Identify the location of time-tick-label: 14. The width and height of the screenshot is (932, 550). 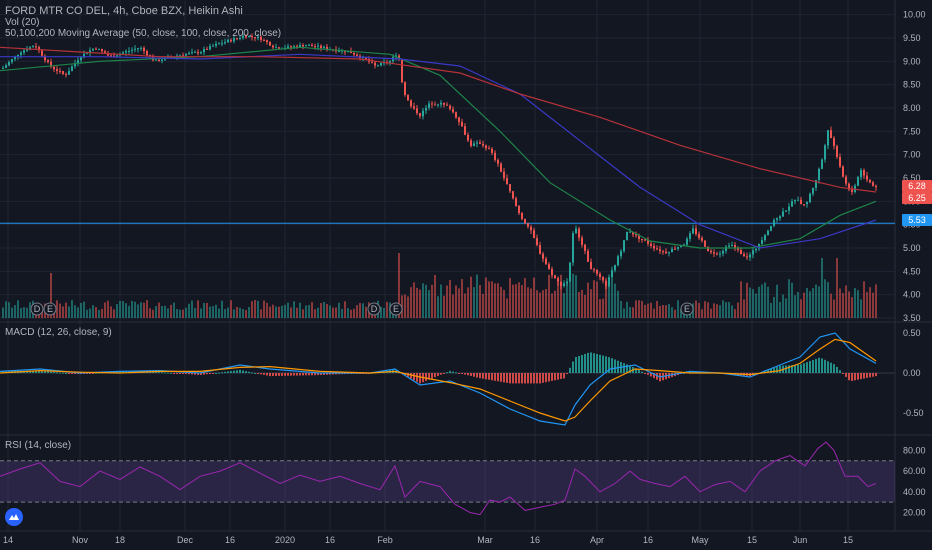
(8, 540).